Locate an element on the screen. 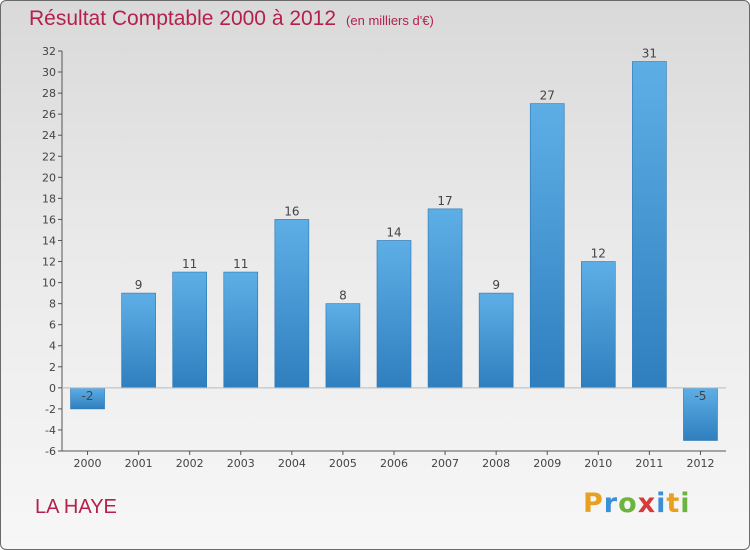 The image size is (750, 550). y-tick-label: 14 is located at coordinates (49, 240).